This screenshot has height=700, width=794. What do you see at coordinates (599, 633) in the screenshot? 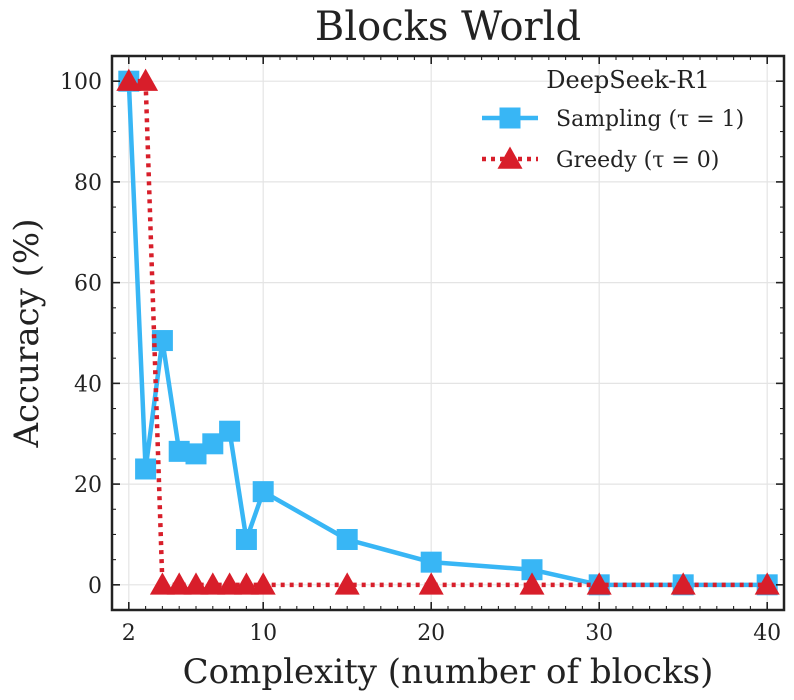
I see `x-tick-label: 30` at bounding box center [599, 633].